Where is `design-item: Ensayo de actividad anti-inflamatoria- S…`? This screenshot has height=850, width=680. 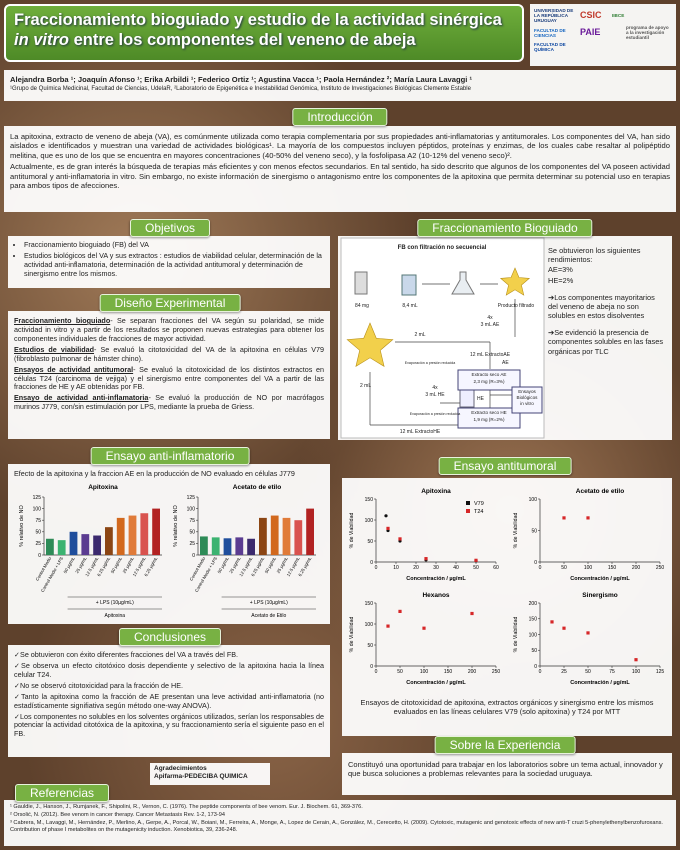
design-item: Ensayo de actividad anti-inflamatoria- S… is located at coordinates (169, 402).